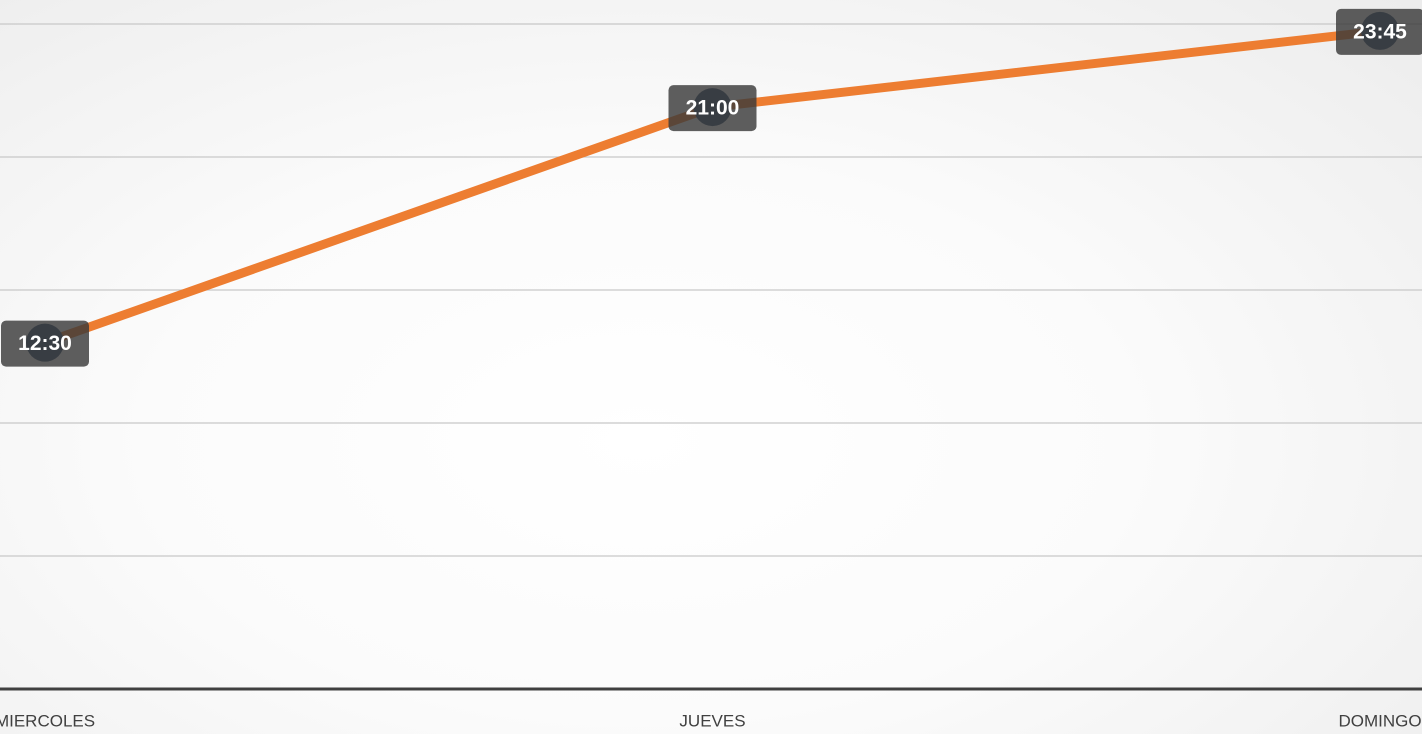  What do you see at coordinates (712, 720) in the screenshot?
I see `x-tick-label: JUEVES` at bounding box center [712, 720].